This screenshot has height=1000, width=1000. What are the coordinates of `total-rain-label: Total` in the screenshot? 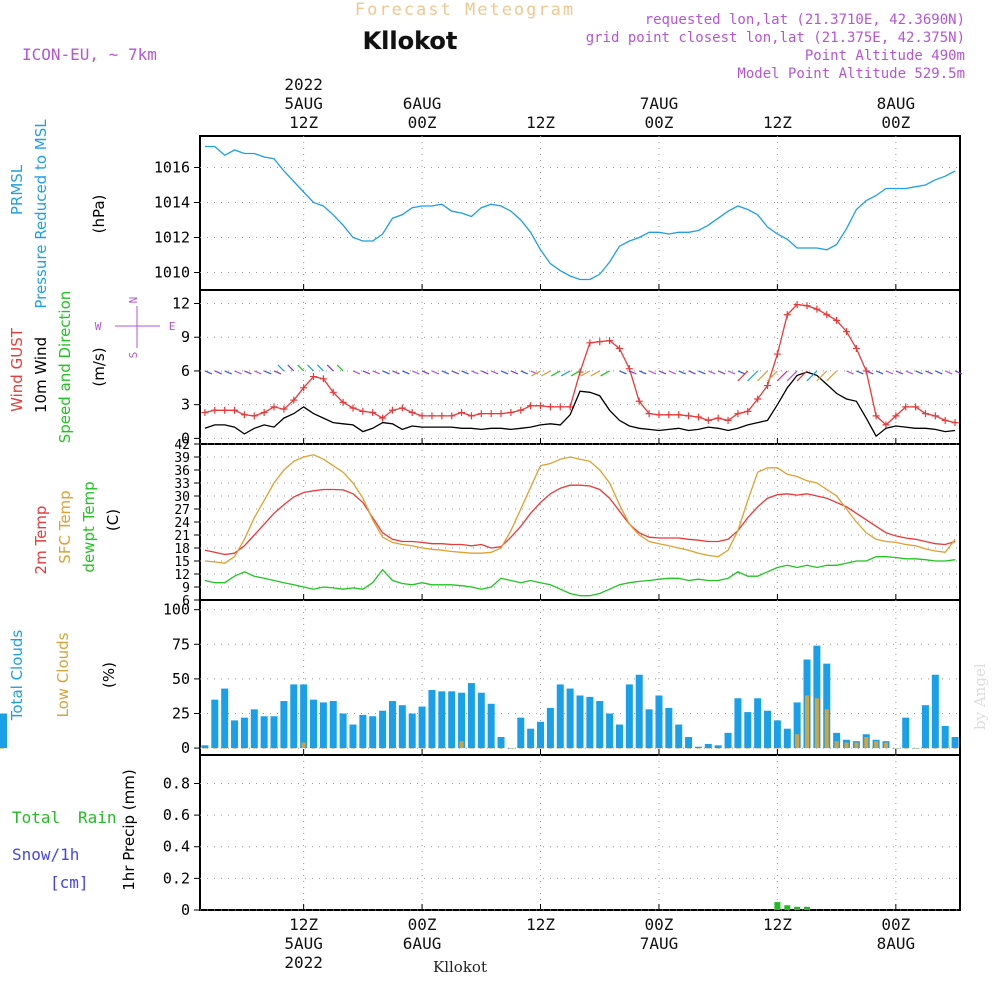 It's located at (36, 817).